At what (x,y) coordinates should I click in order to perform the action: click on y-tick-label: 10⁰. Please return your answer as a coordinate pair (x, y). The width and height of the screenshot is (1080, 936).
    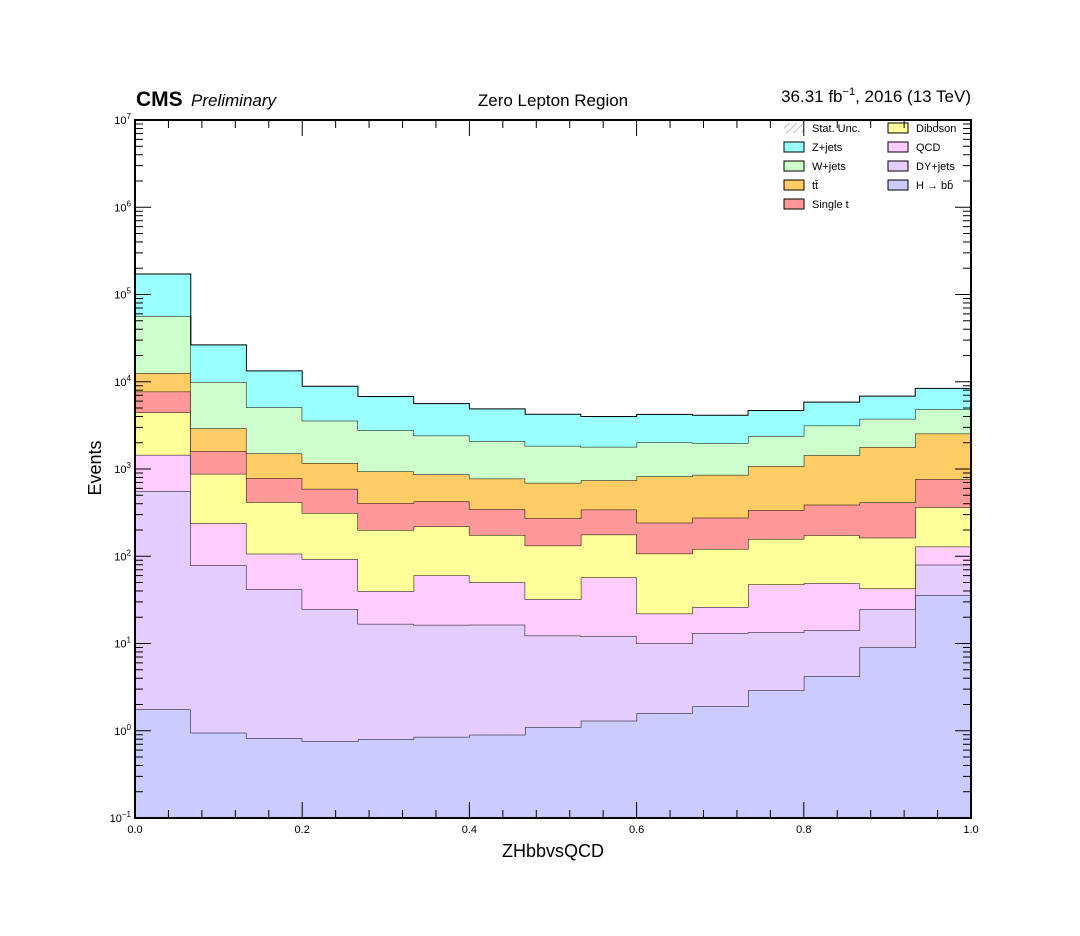
    Looking at the image, I should click on (122, 730).